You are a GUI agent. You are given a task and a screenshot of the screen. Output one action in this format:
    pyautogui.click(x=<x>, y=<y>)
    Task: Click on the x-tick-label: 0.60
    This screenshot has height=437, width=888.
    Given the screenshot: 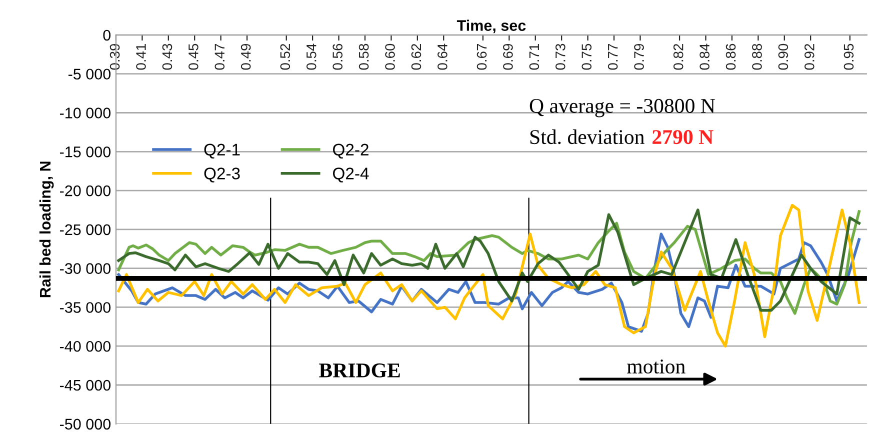 What is the action you would take?
    pyautogui.click(x=390, y=57)
    